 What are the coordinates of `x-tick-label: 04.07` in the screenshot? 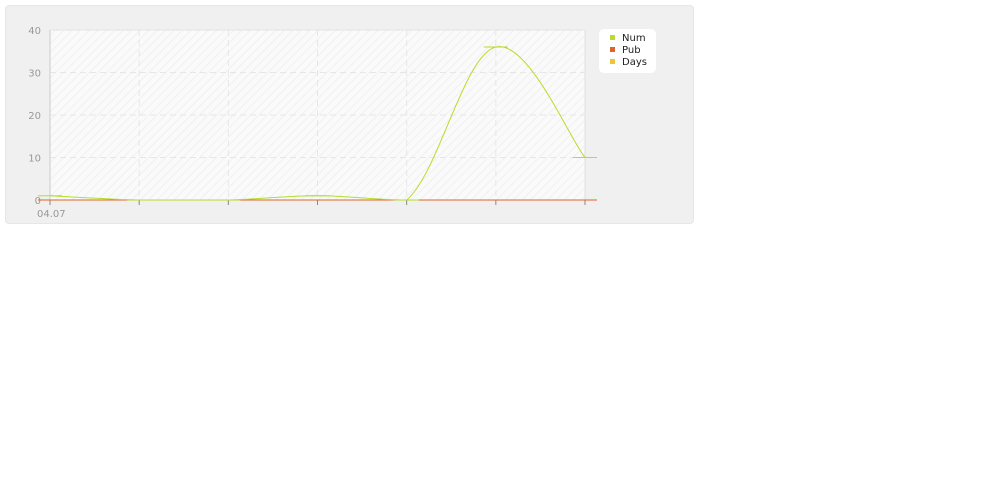 It's located at (51, 214).